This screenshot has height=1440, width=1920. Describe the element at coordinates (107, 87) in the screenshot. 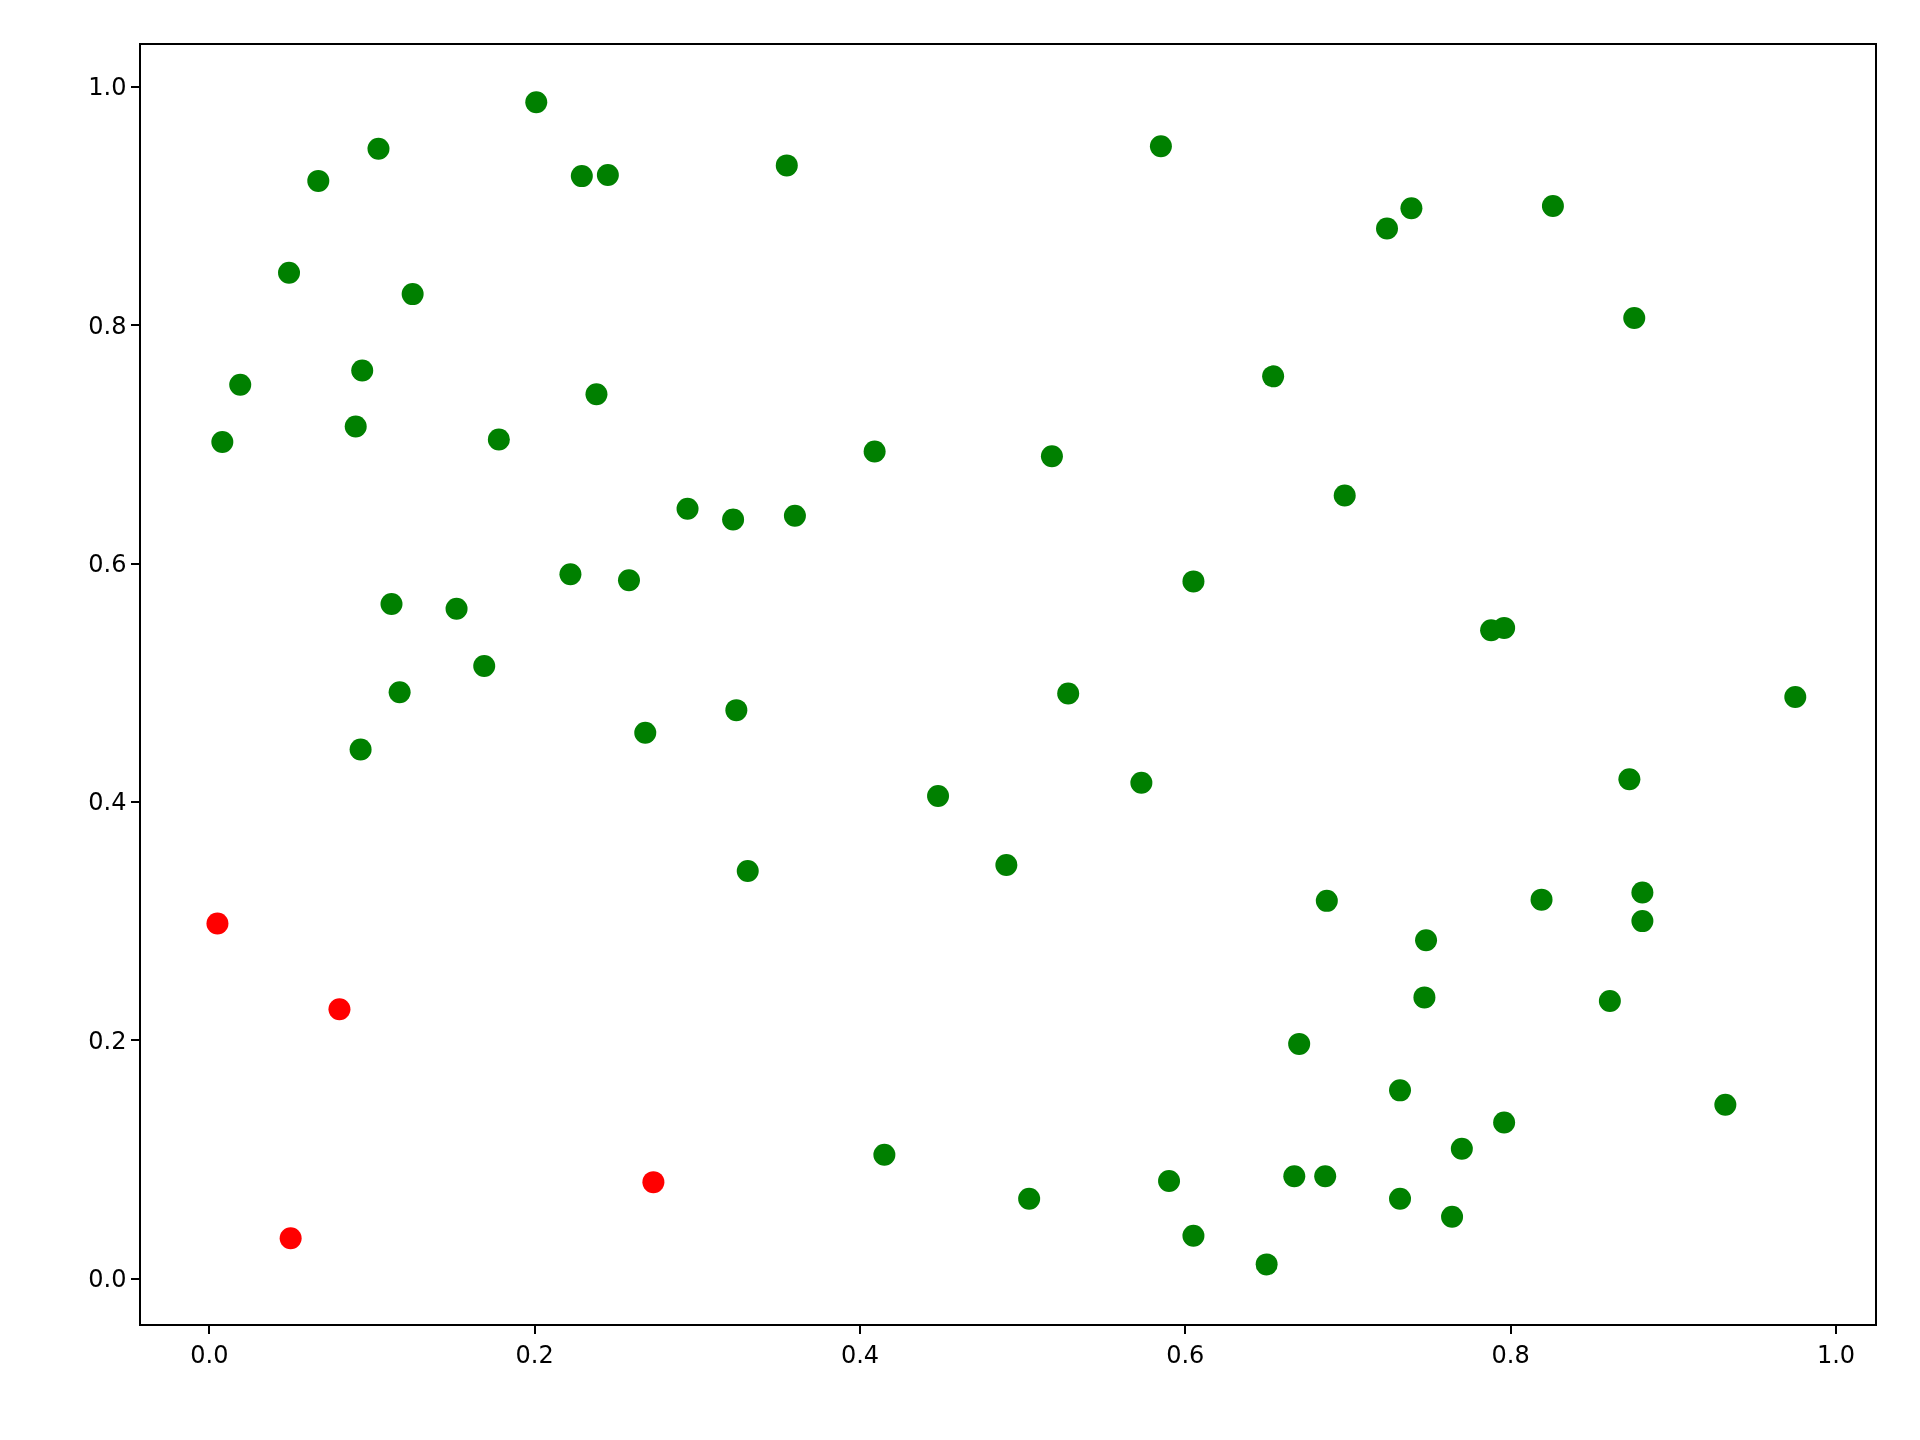

I see `y-tick-label: 1.0` at that location.